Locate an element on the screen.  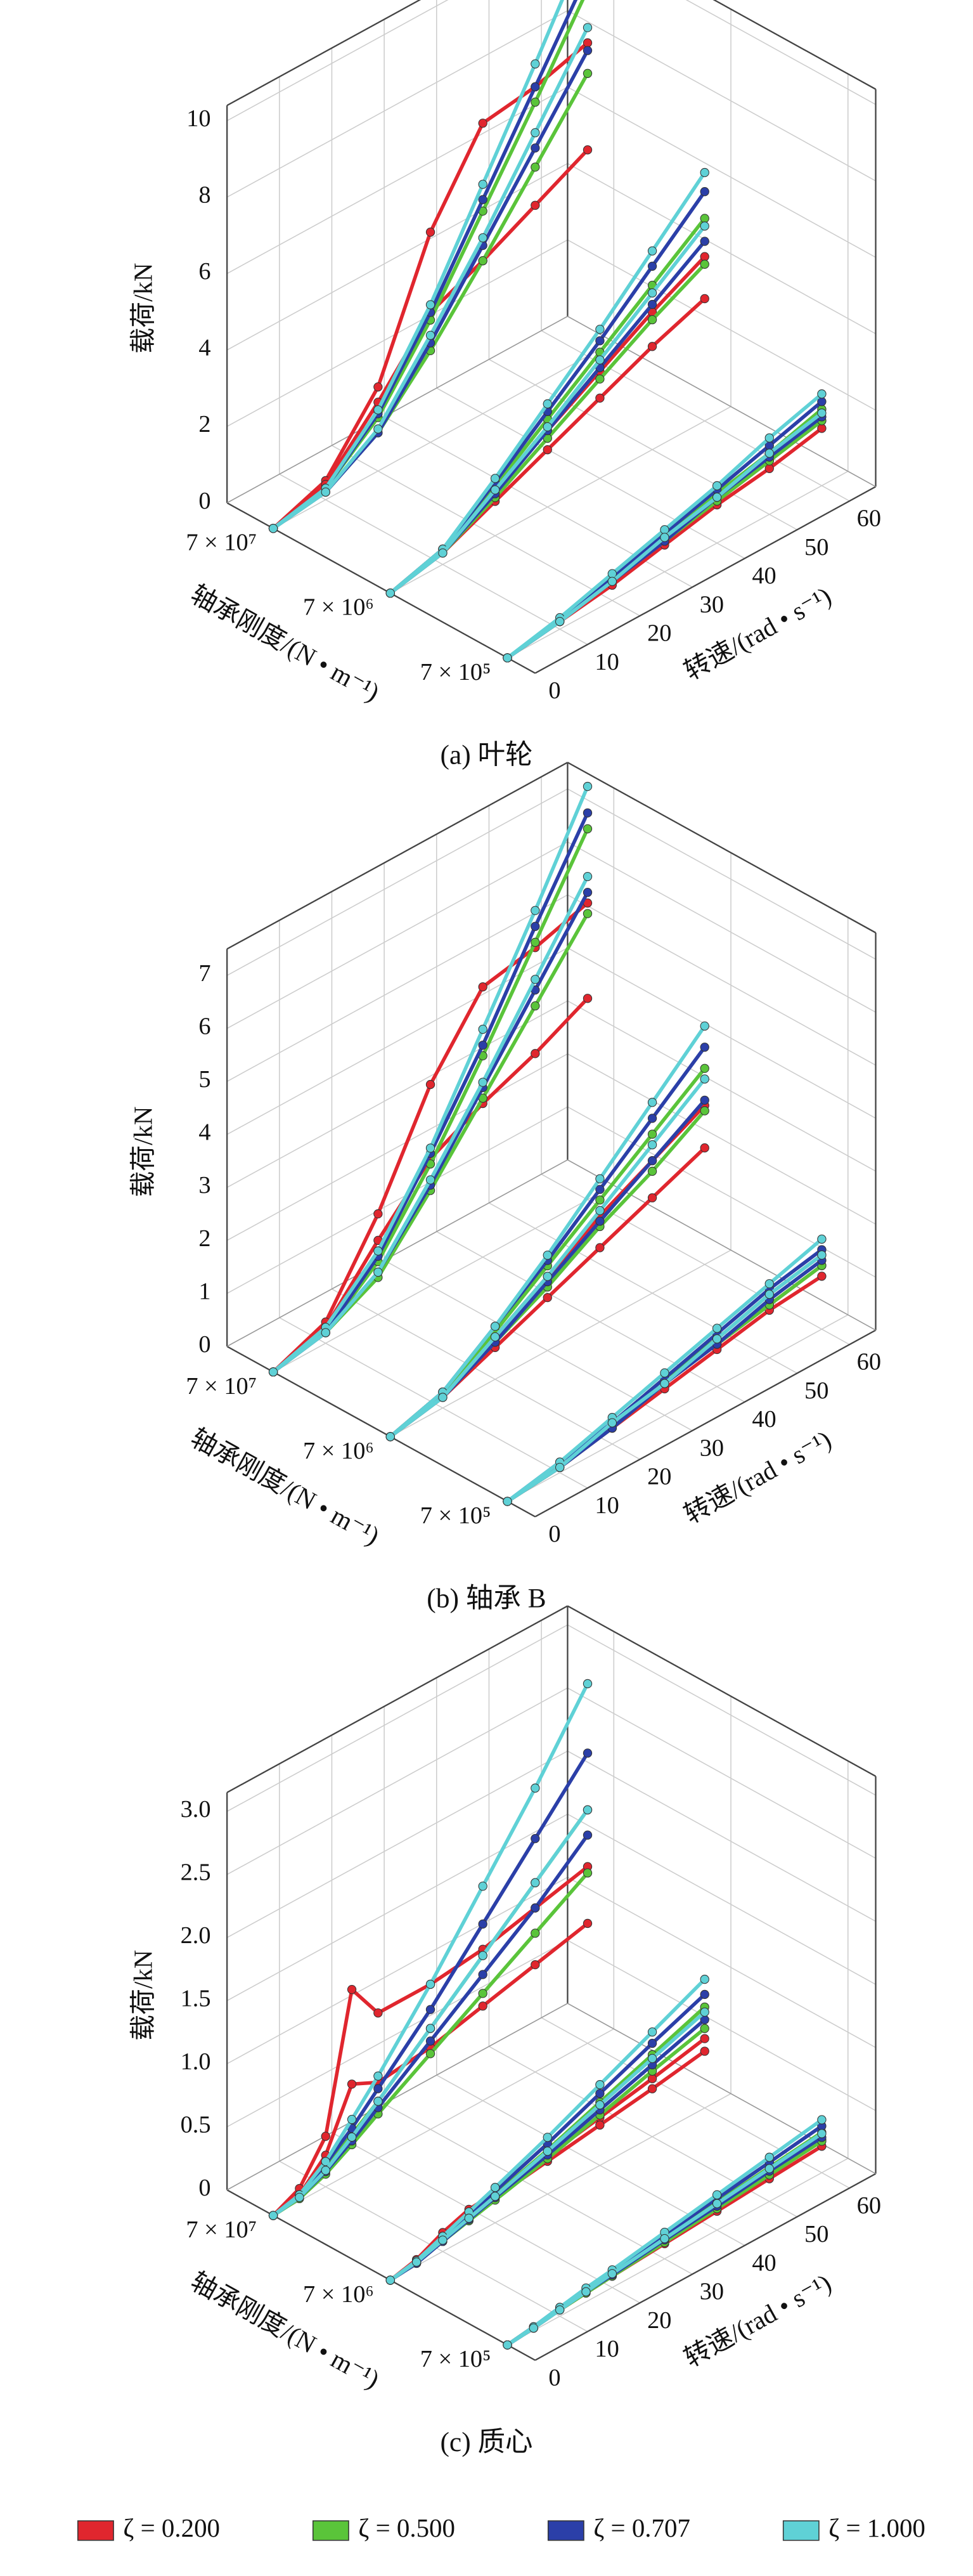
z-tick-label: 0 is located at coordinates (204, 1345).